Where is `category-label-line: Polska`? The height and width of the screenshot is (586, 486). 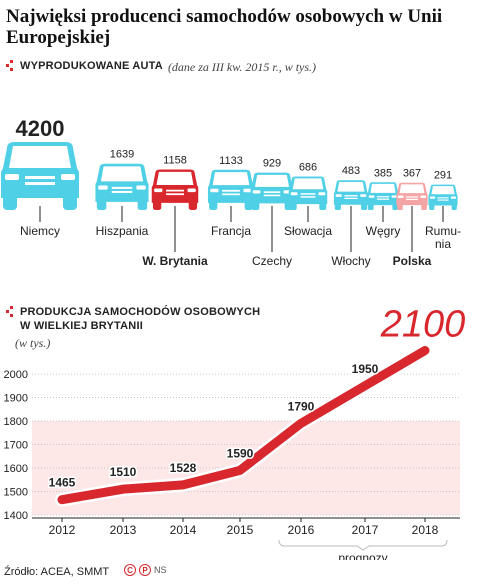
category-label-line: Polska is located at coordinates (412, 261).